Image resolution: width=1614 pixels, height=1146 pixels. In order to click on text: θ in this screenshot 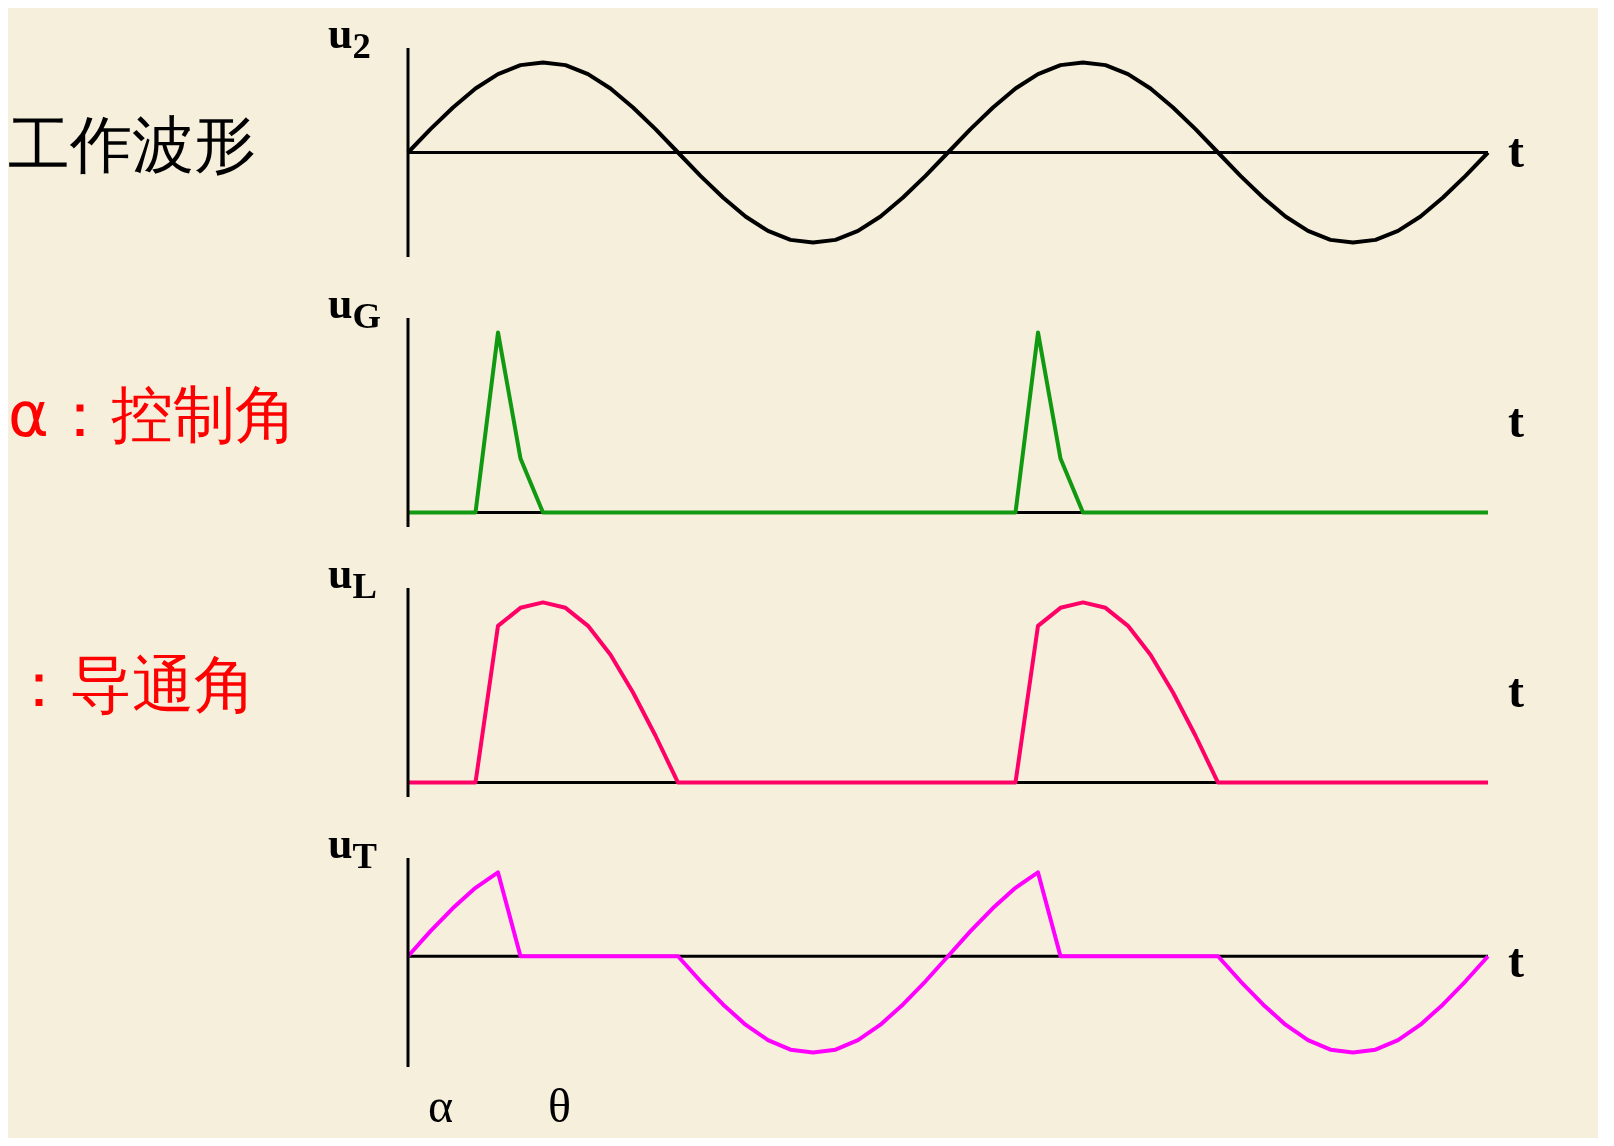, I will do `click(559, 1105)`.